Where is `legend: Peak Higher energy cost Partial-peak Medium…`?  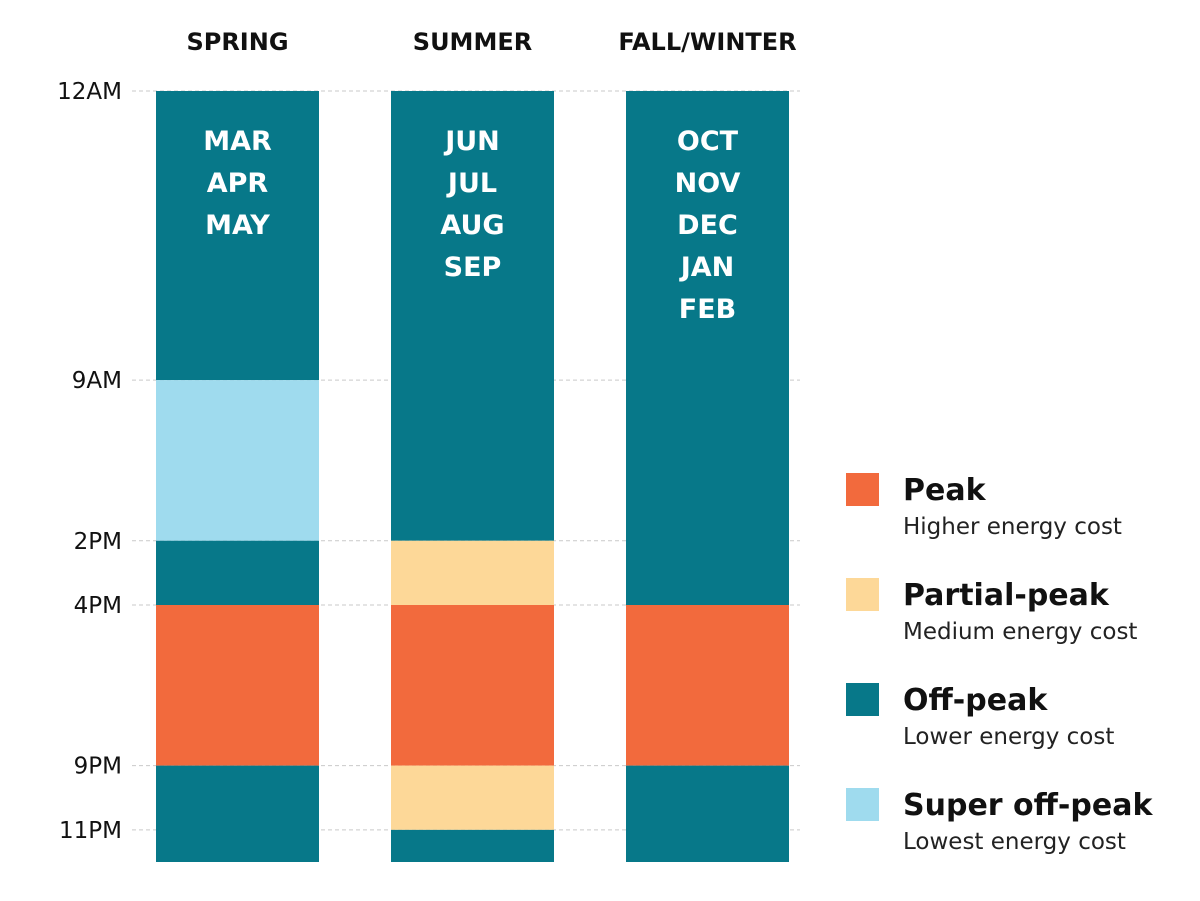
legend: Peak Higher energy cost Partial-peak Medium… is located at coordinates (999, 664).